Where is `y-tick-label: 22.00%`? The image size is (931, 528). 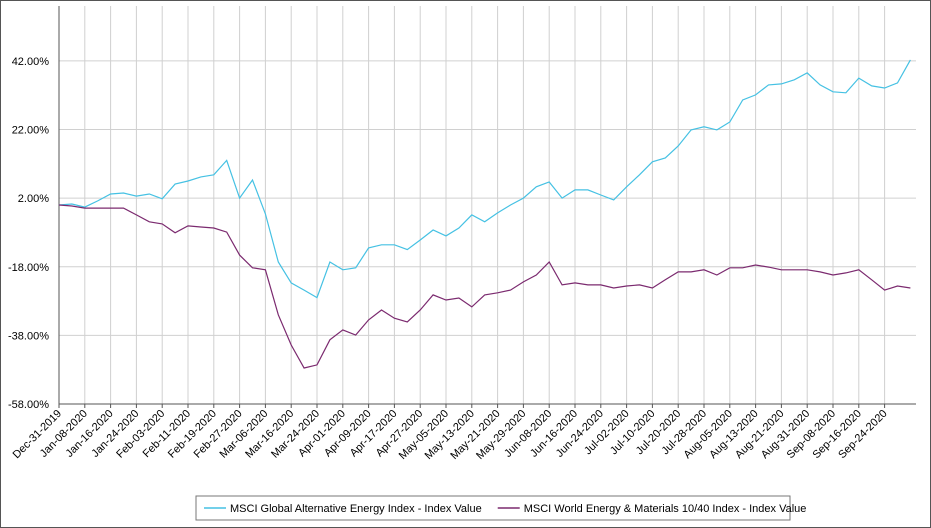 y-tick-label: 22.00% is located at coordinates (31, 131).